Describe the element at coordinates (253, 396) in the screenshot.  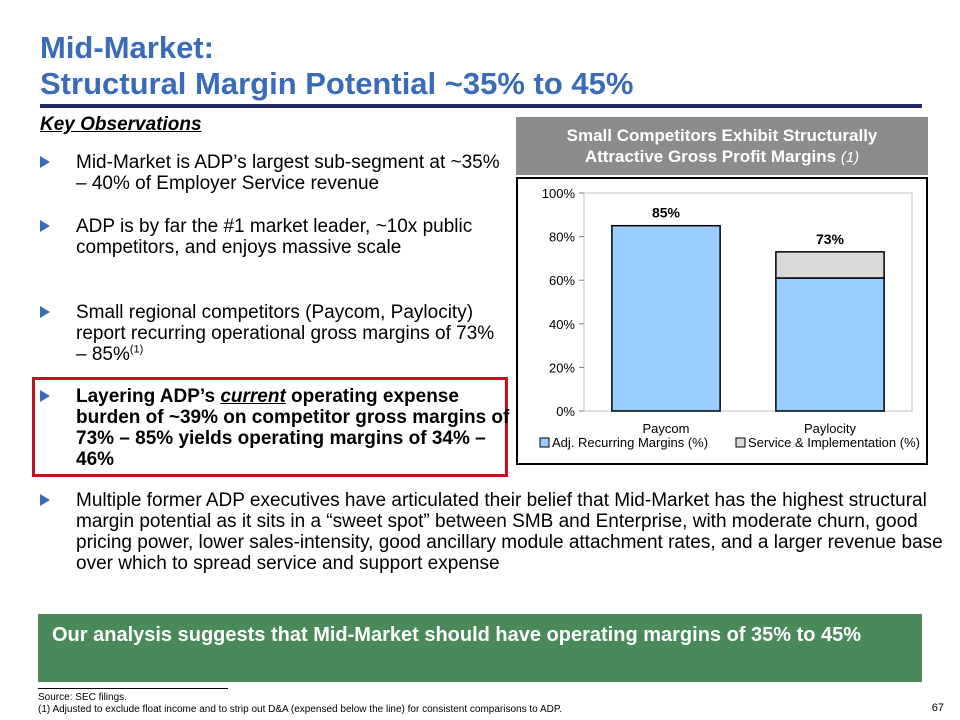
I see `bullet-4-emphasis: current` at that location.